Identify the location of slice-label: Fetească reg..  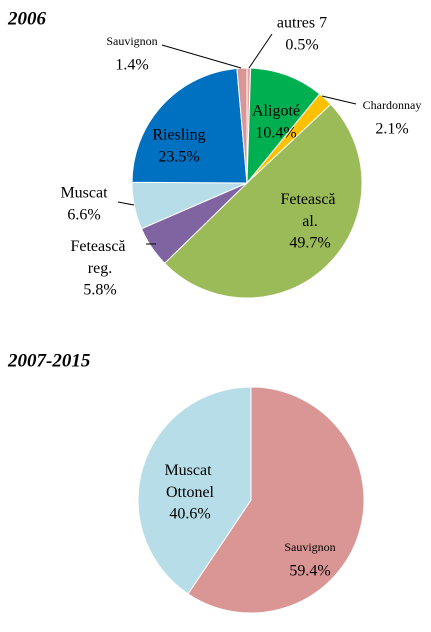
(99, 257).